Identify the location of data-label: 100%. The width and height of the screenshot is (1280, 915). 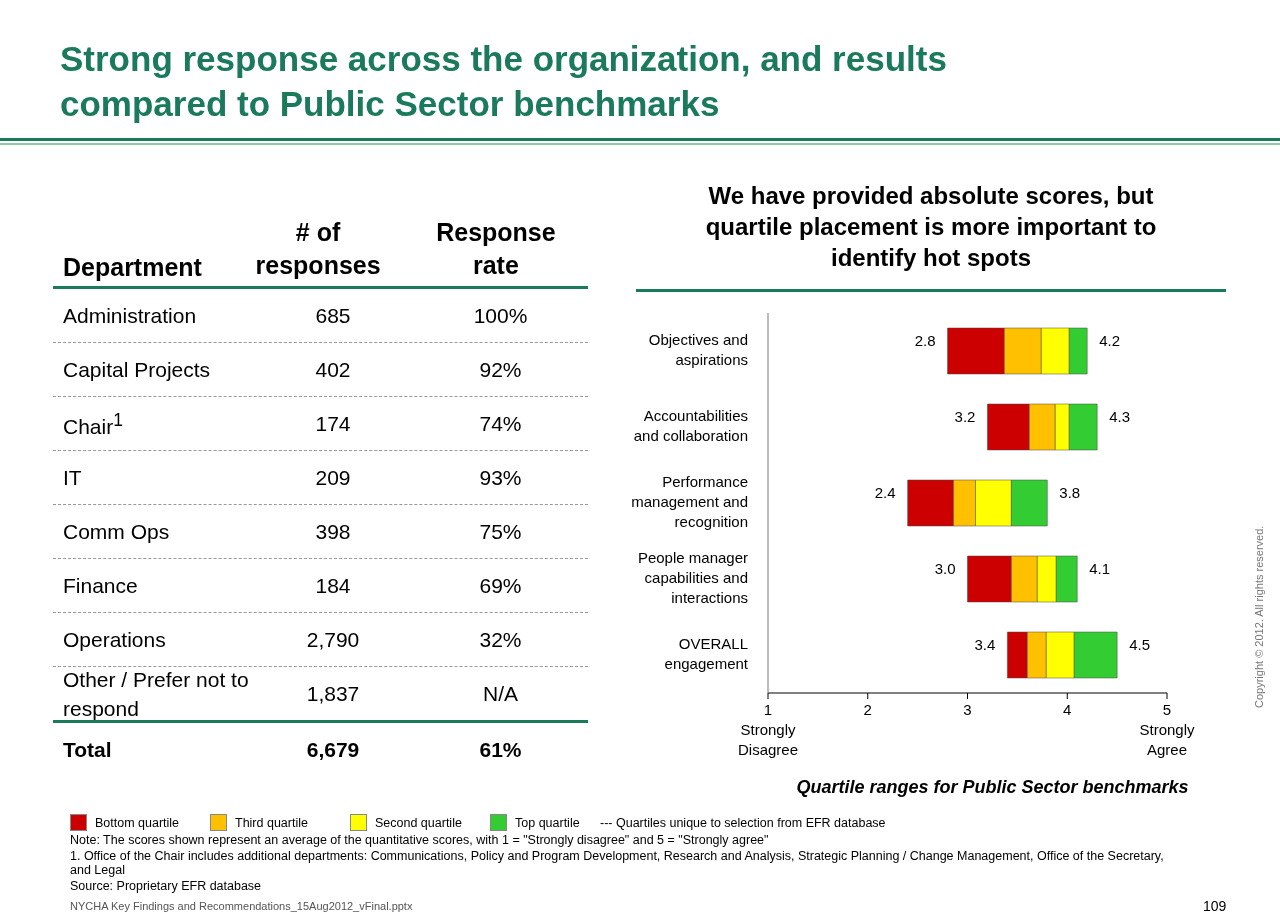
(500, 316).